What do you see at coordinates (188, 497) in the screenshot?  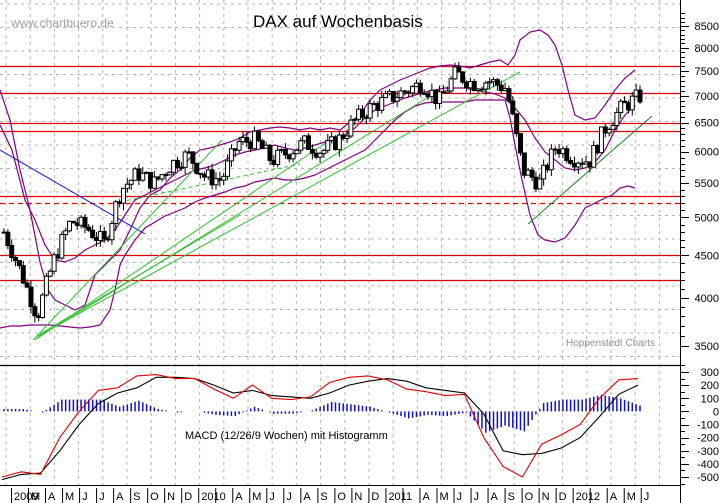 I see `x-tick-label: D` at bounding box center [188, 497].